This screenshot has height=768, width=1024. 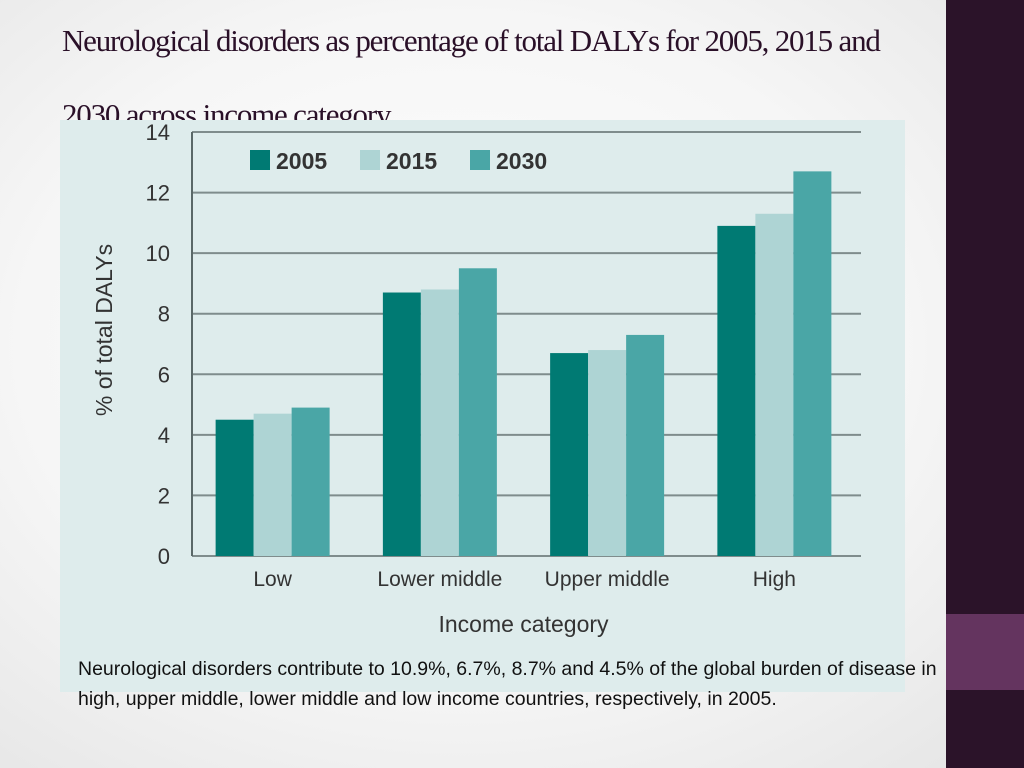 I want to click on legend-swatch-2015, so click(x=370, y=160).